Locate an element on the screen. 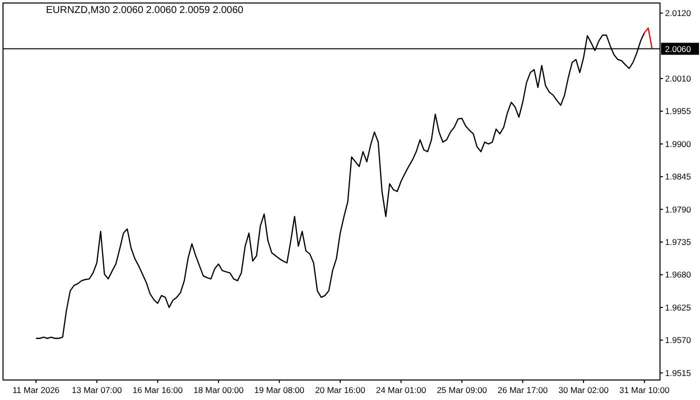  x-tick-label: 16 Mar 16:00 is located at coordinates (157, 390).